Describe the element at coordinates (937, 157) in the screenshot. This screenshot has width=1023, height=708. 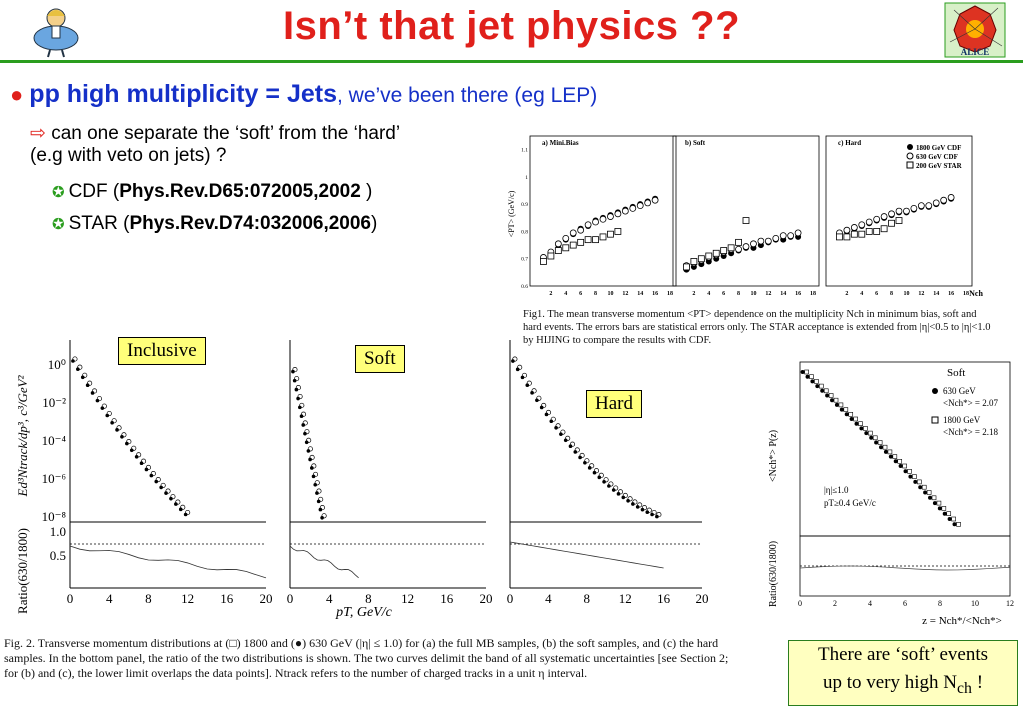
I see `fig1-legend-630: 630 GeV CDF` at that location.